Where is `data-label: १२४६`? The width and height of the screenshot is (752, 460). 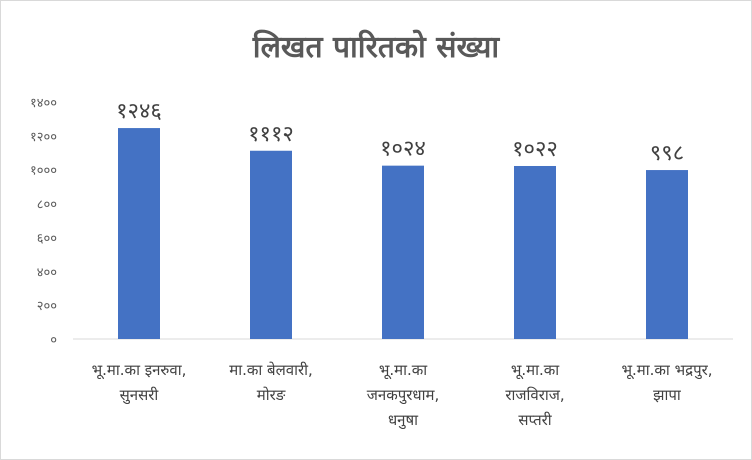
data-label: १२४६ is located at coordinates (139, 111).